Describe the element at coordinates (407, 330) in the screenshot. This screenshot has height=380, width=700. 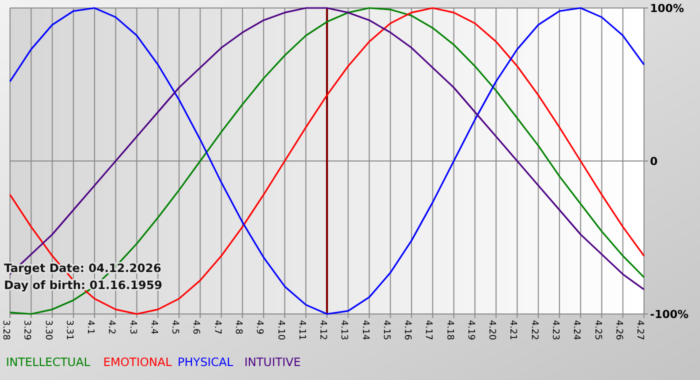
I see `x-tick-label: 4.16` at that location.